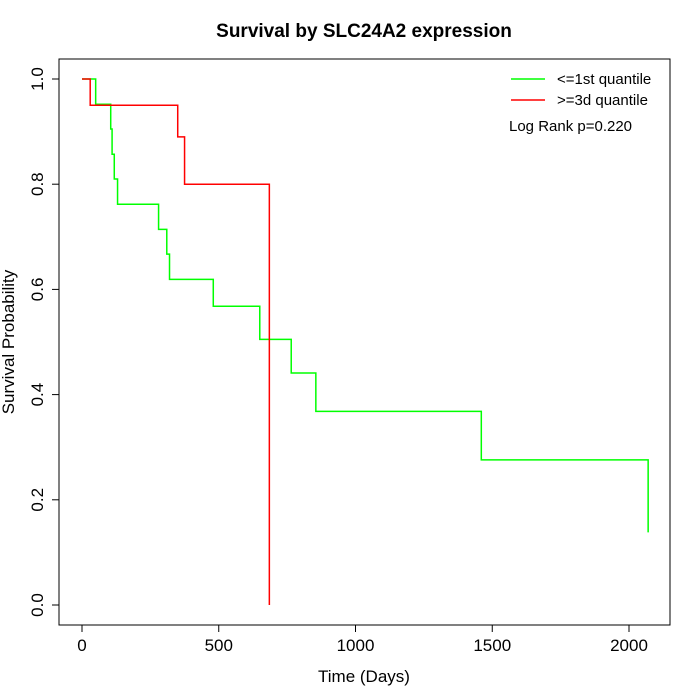 This screenshot has width=700, height=700. I want to click on y-tick-label: 0.0, so click(37, 605).